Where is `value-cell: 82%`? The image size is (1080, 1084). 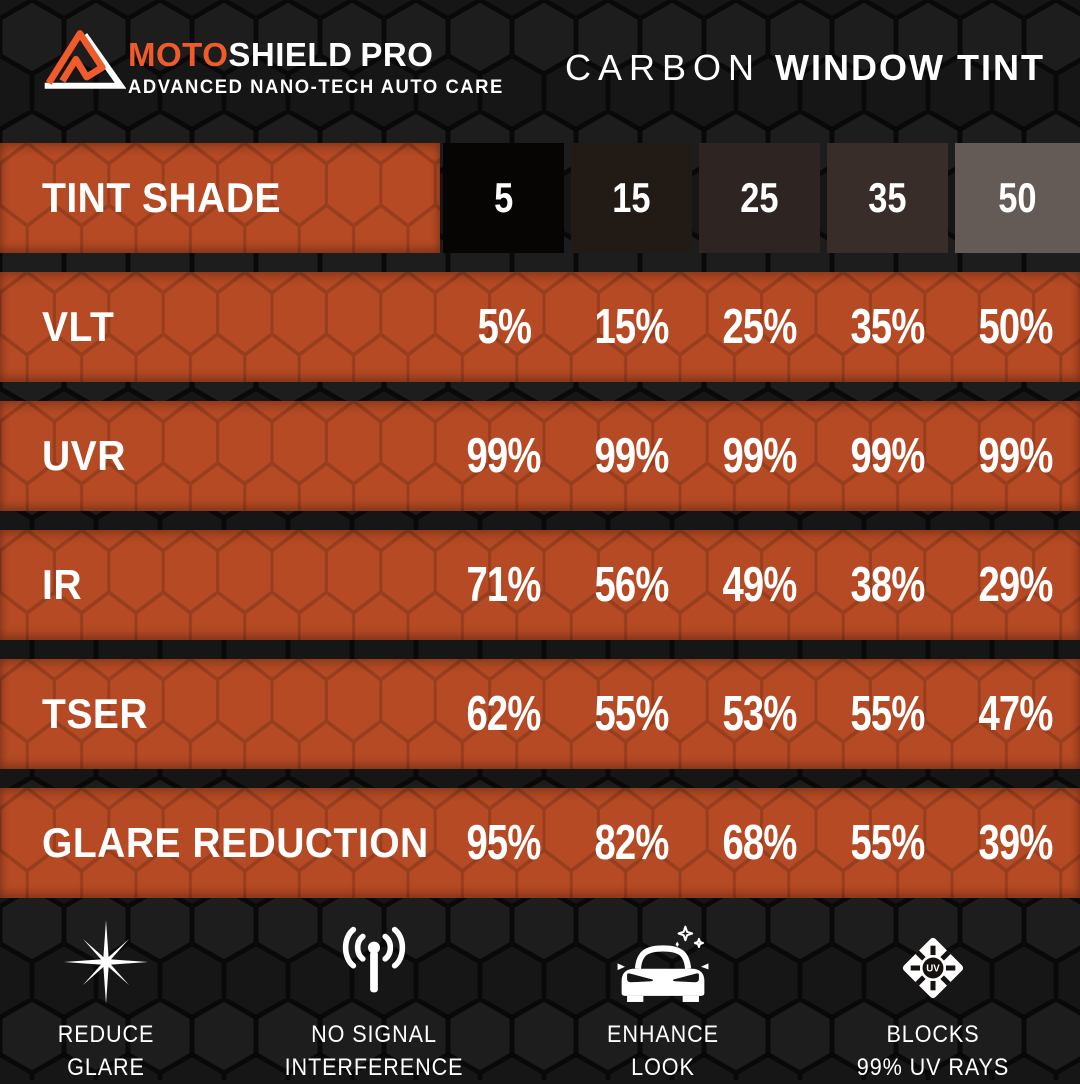 value-cell: 82% is located at coordinates (632, 843).